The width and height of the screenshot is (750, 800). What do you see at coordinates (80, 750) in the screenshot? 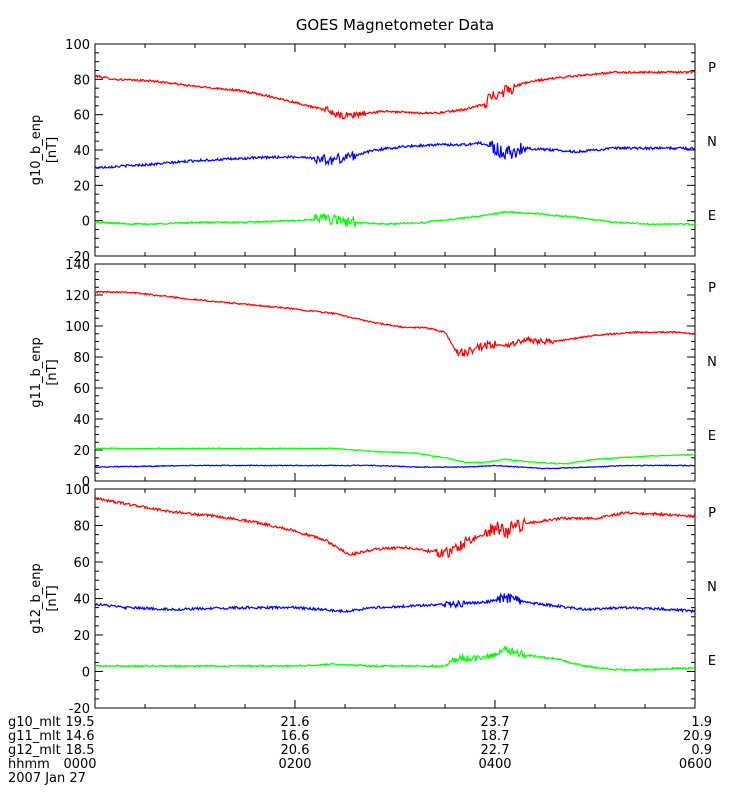
I see `x-tick-value: 18.5` at bounding box center [80, 750].